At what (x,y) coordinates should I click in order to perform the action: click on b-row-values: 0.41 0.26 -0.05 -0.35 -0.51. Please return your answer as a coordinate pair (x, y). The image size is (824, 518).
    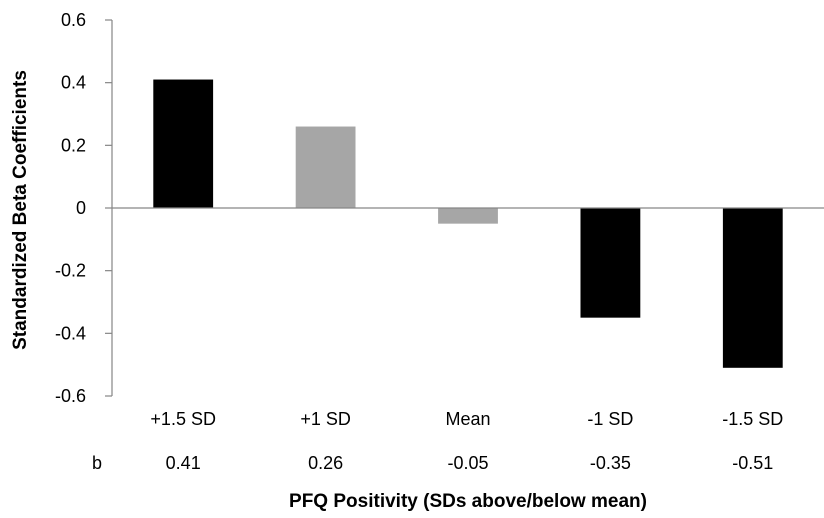
    Looking at the image, I should click on (470, 463).